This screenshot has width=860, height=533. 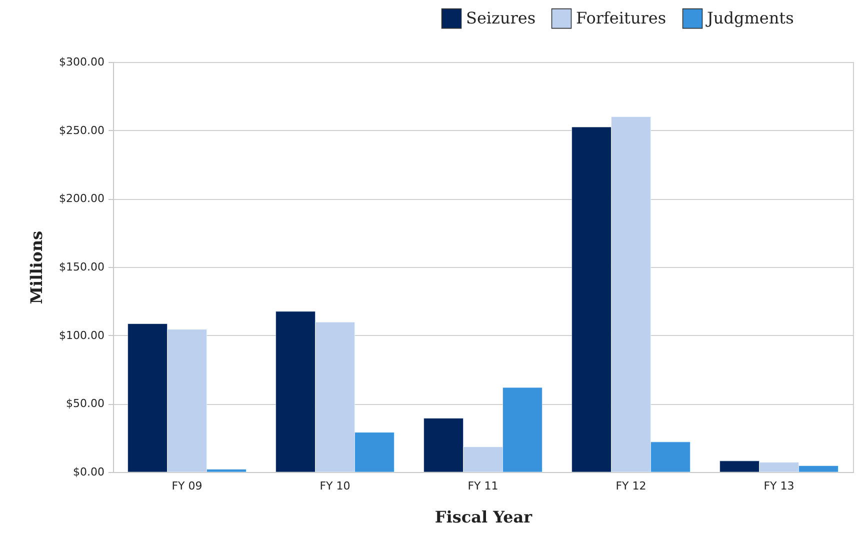 What do you see at coordinates (81, 267) in the screenshot?
I see `y-tick-label: $150.00` at bounding box center [81, 267].